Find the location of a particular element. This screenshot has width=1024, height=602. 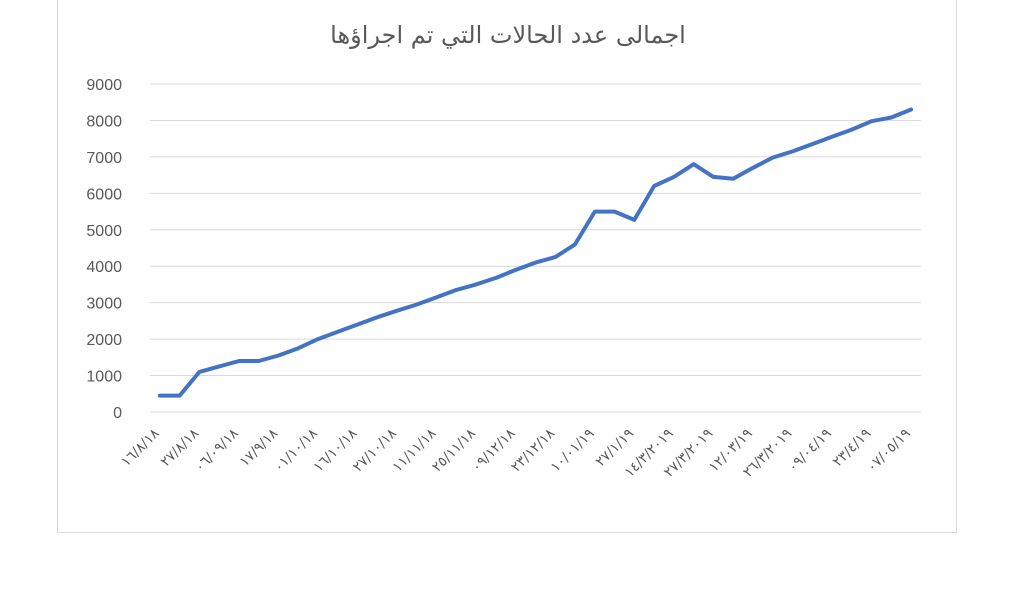

y-tick-label: 6000 is located at coordinates (104, 194).